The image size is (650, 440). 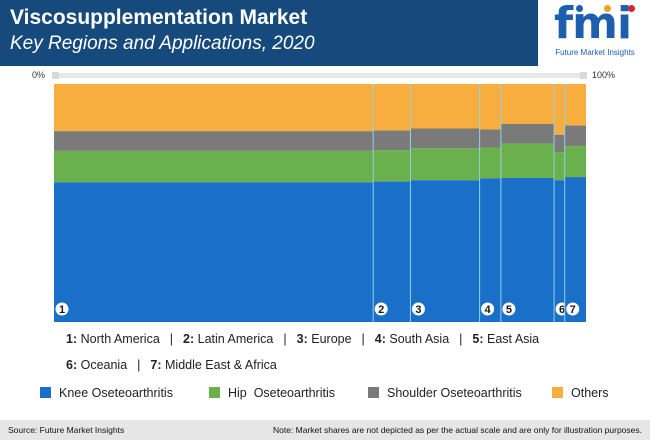 I want to click on region-name: East Asia, so click(x=511, y=339).